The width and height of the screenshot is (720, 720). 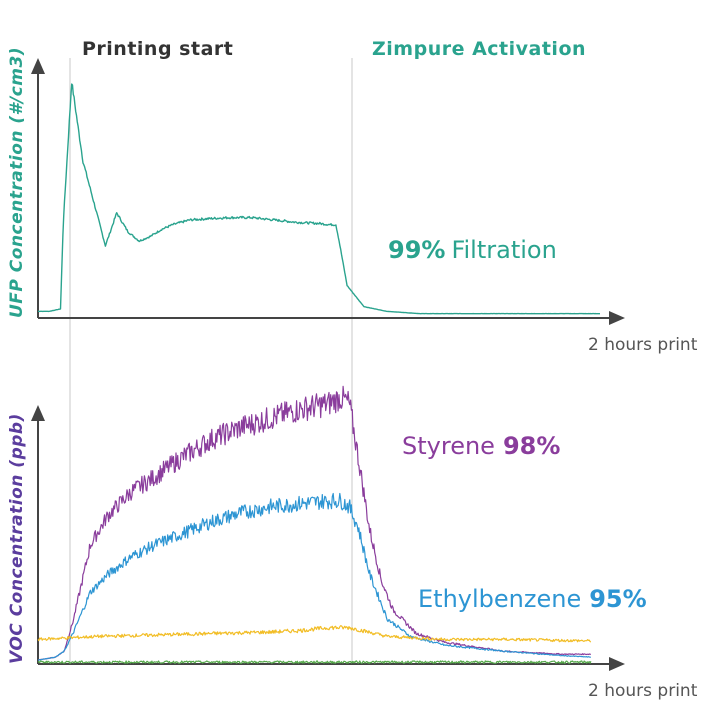 What do you see at coordinates (499, 599) in the screenshot?
I see `ethylbenzene-name: Ethylbenzene` at bounding box center [499, 599].